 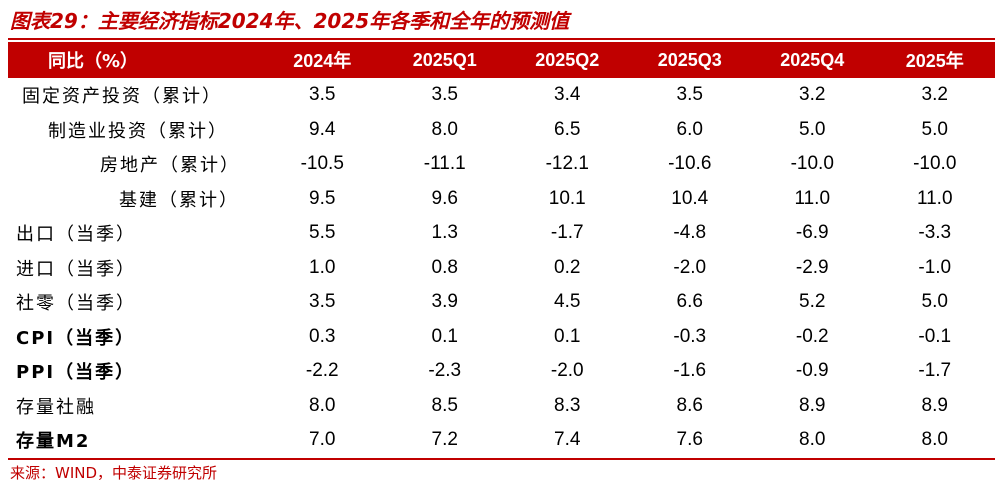 I want to click on table-title: 图表29：主要经济指标2024年、2025年各季和全年的预测值, so click(x=290, y=21).